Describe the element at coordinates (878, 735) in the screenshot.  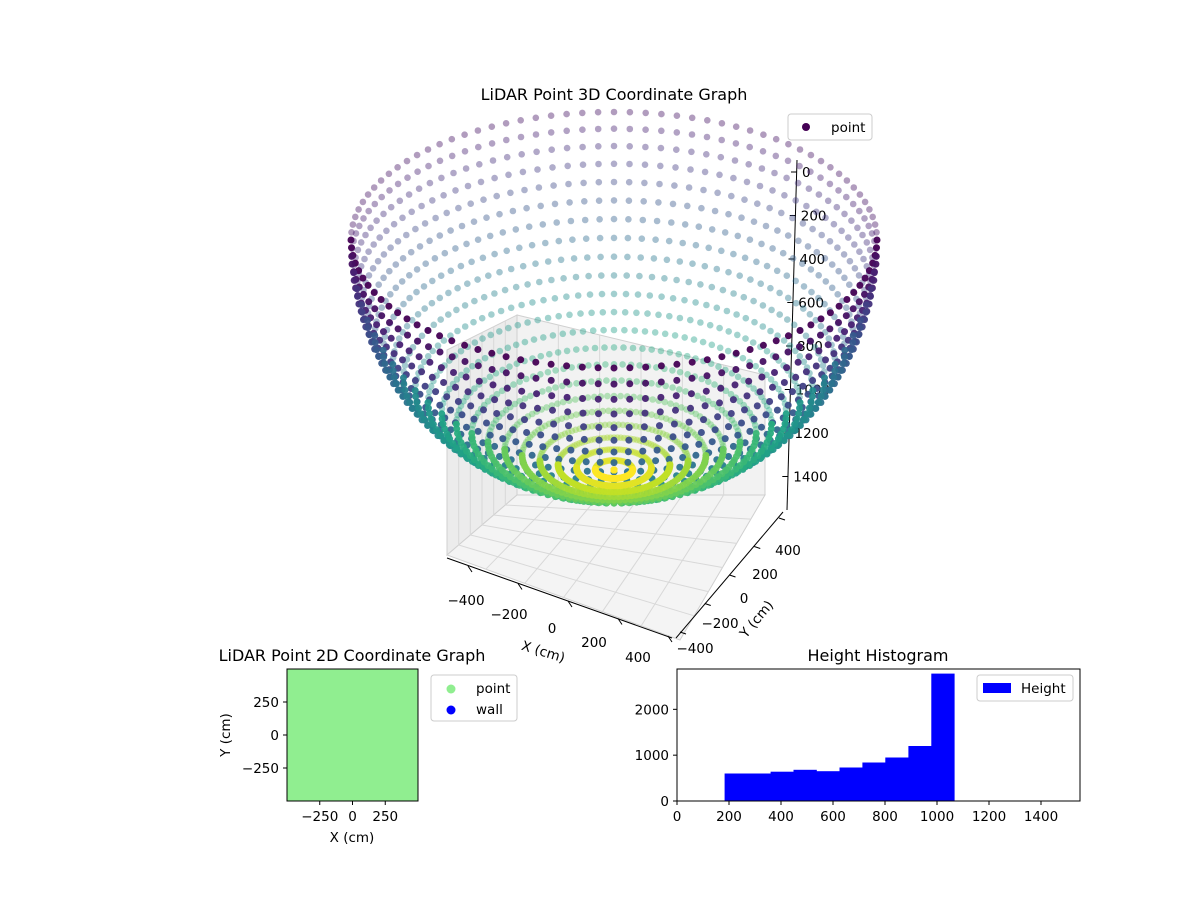
I see `histogram-frame` at that location.